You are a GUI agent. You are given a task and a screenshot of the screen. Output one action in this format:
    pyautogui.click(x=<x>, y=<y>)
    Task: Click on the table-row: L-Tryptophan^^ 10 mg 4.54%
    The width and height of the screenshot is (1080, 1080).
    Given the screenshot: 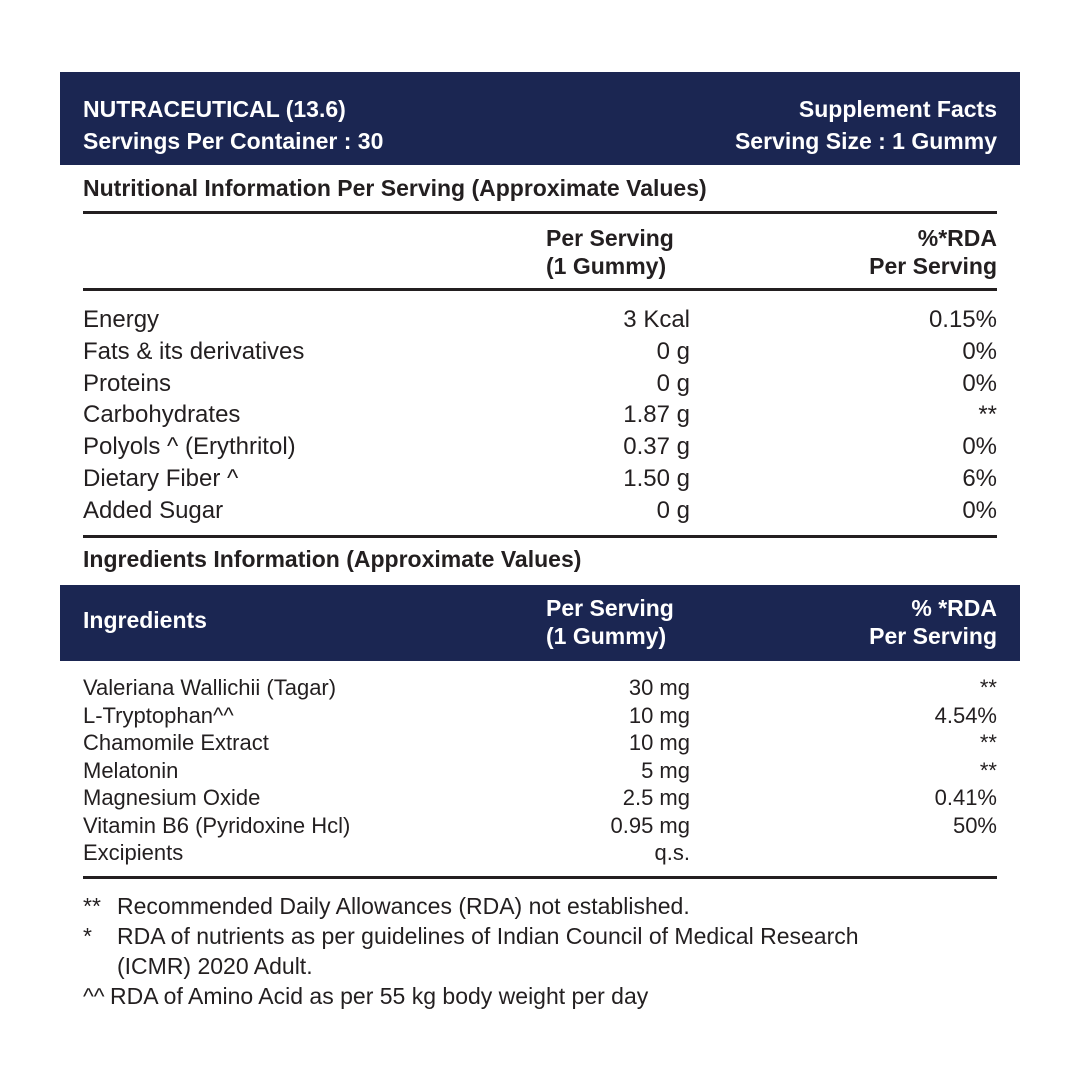 What is the action you would take?
    pyautogui.click(x=540, y=717)
    